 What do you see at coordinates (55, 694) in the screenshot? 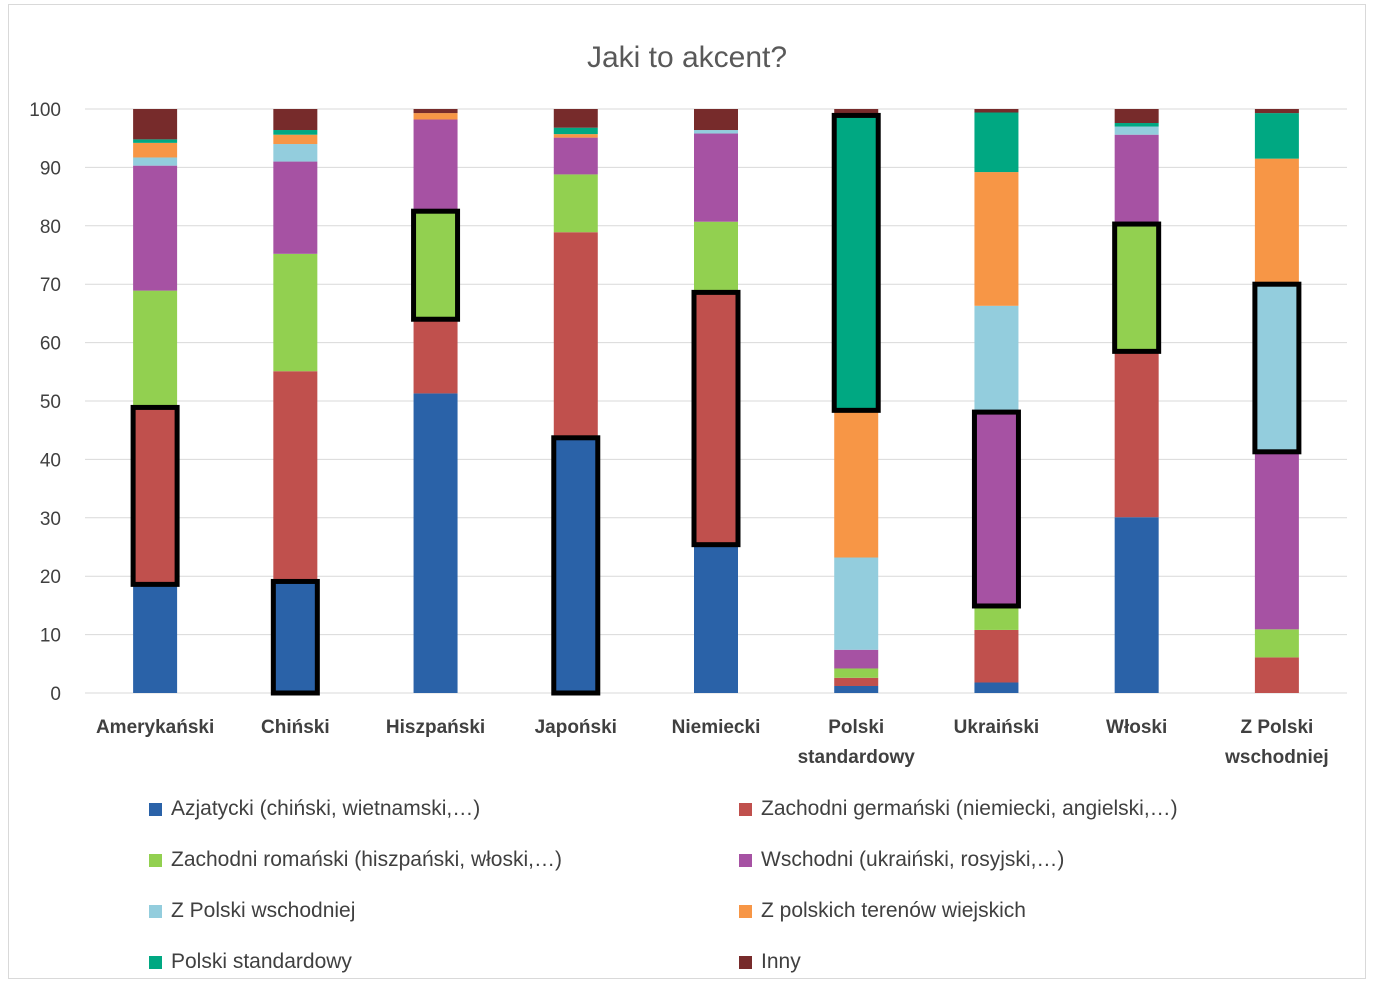
I see `y-tick-label: 0` at bounding box center [55, 694].